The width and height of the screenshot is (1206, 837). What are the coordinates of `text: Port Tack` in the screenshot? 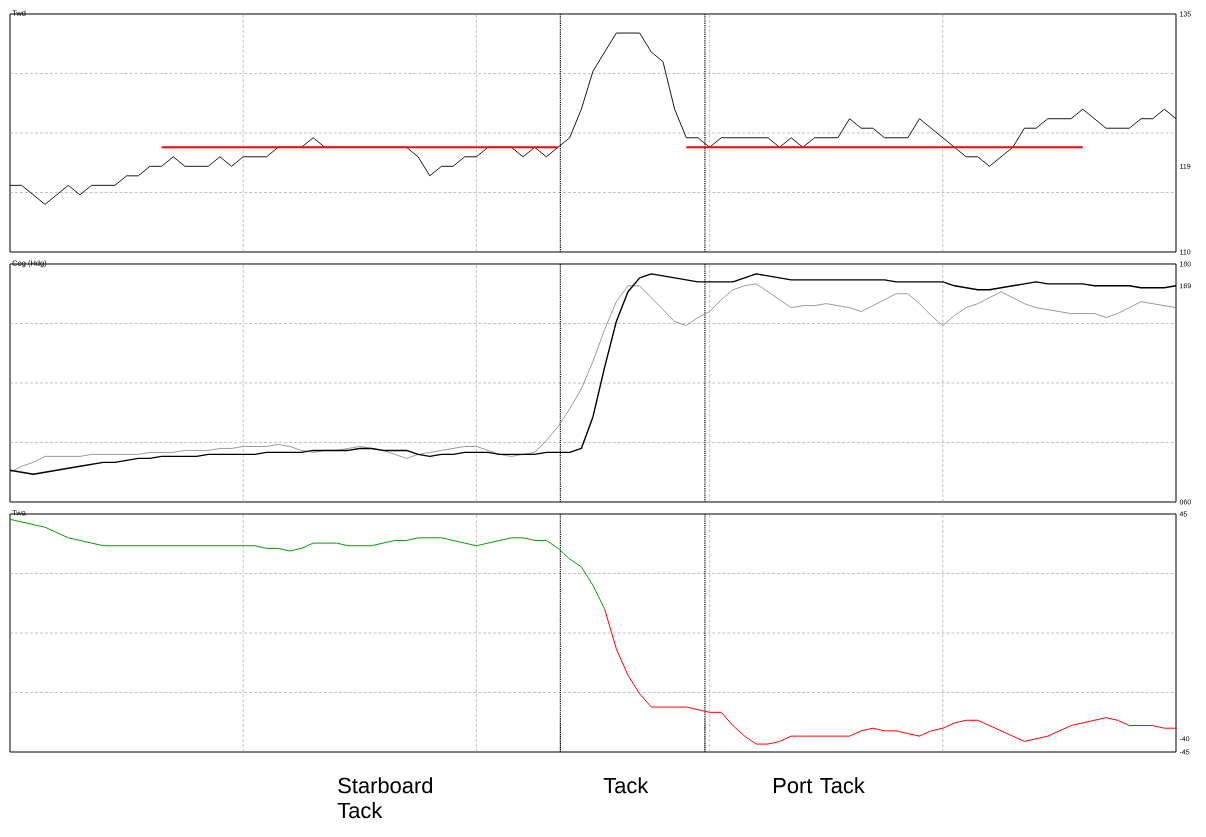 It's located at (819, 785).